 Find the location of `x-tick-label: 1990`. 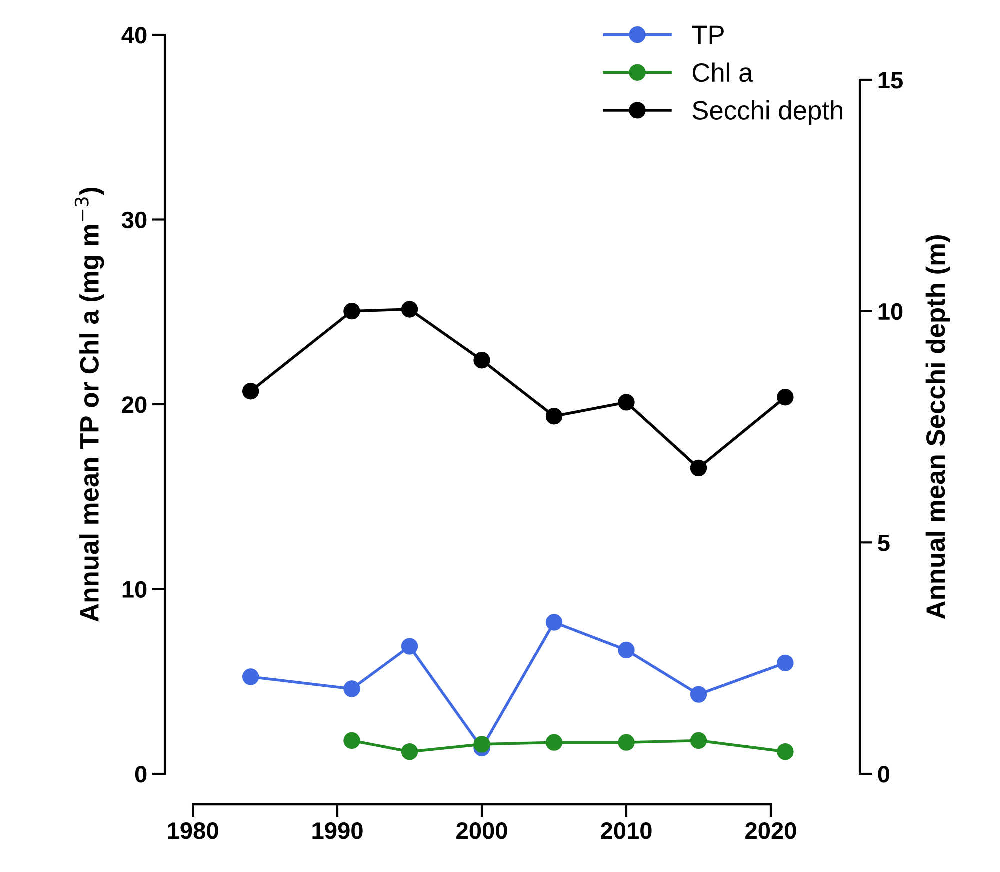

x-tick-label: 1990 is located at coordinates (337, 831).